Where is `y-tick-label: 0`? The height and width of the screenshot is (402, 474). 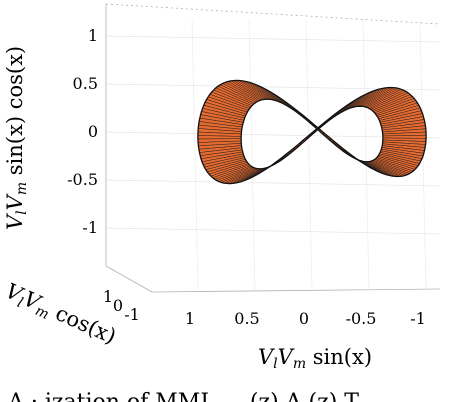 y-tick-label: 0 is located at coordinates (118, 305).